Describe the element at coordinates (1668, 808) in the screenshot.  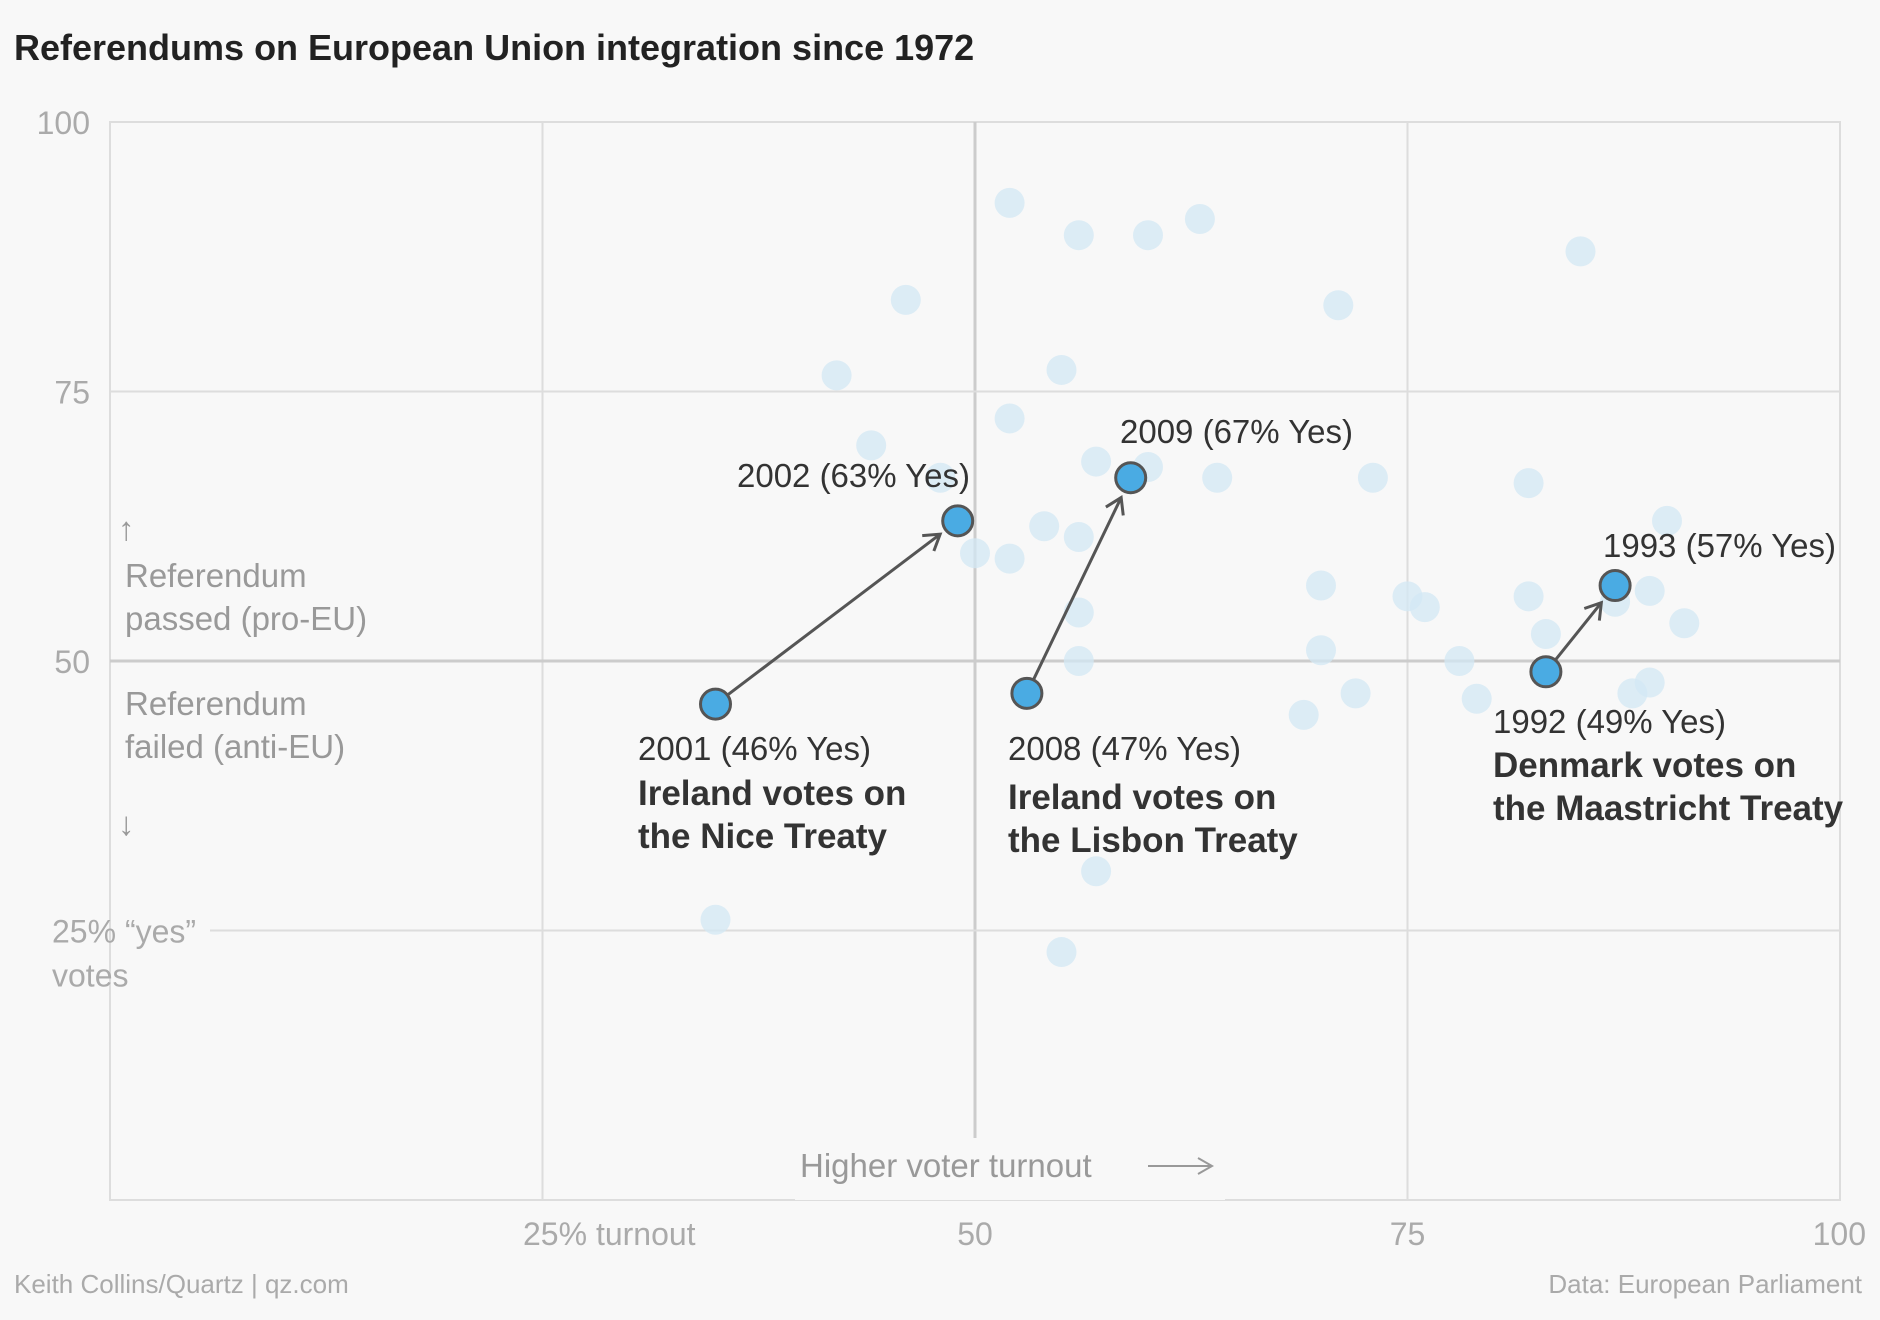
I see `annotation-title: the Maastricht Treaty` at that location.